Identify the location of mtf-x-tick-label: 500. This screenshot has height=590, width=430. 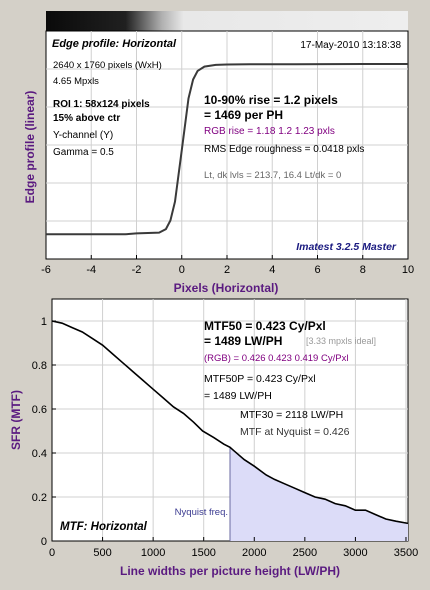
(102, 553).